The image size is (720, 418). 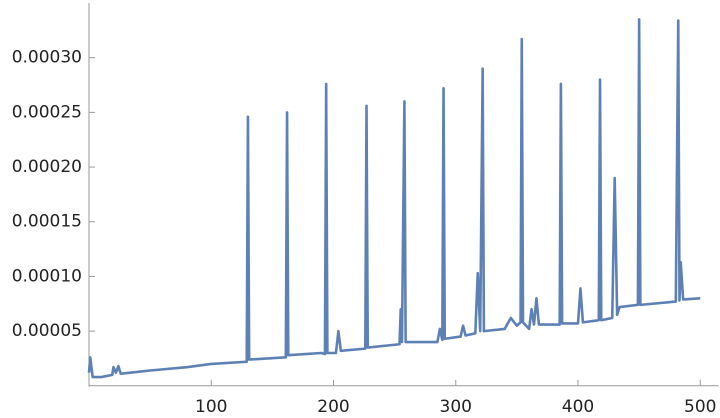 What do you see at coordinates (456, 407) in the screenshot?
I see `x-tick-label: 300` at bounding box center [456, 407].